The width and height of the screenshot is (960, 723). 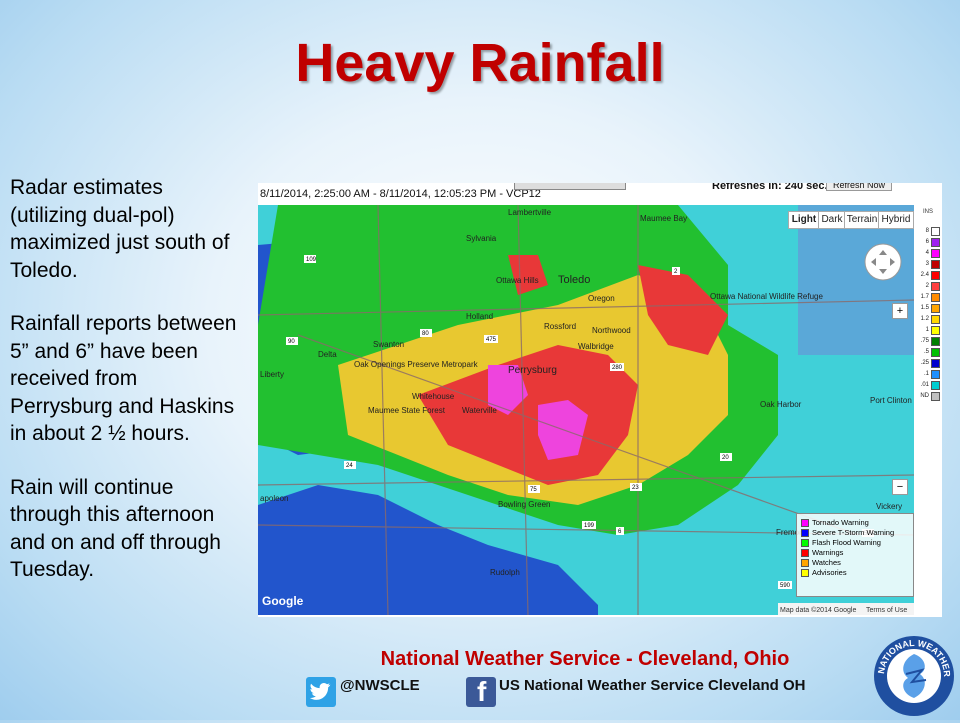 What do you see at coordinates (857, 543) in the screenshot?
I see `warning-legend-row: Flash Flood Warning` at bounding box center [857, 543].